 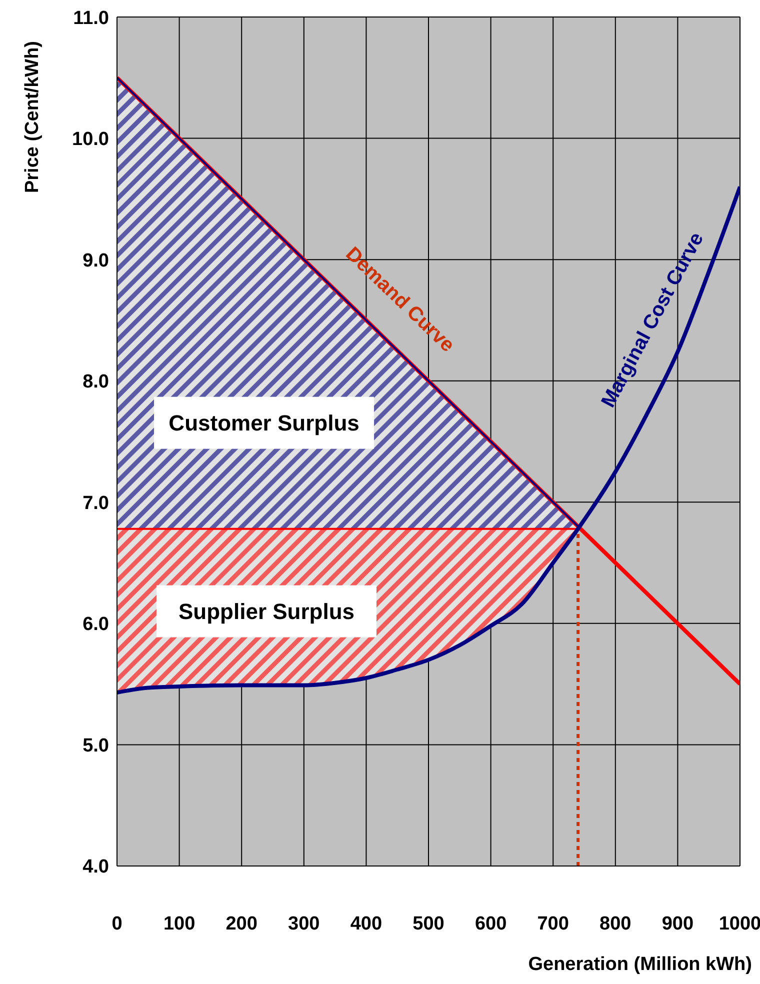 I want to click on y-tick-label: 9.0, so click(x=95, y=261).